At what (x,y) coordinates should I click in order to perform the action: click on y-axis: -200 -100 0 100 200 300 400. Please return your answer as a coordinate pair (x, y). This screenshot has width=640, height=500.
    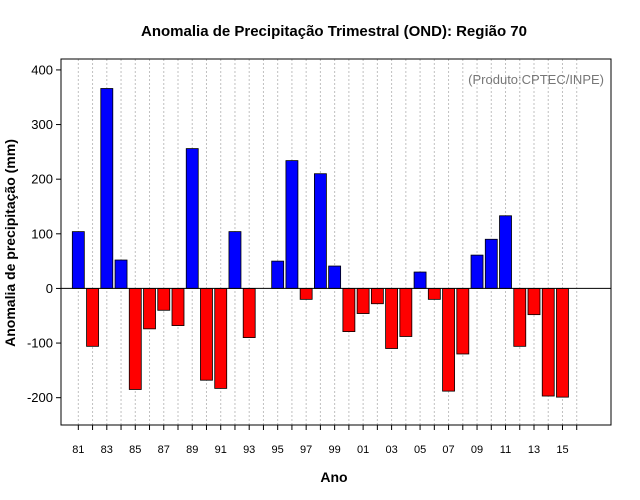
    Looking at the image, I should click on (44, 233).